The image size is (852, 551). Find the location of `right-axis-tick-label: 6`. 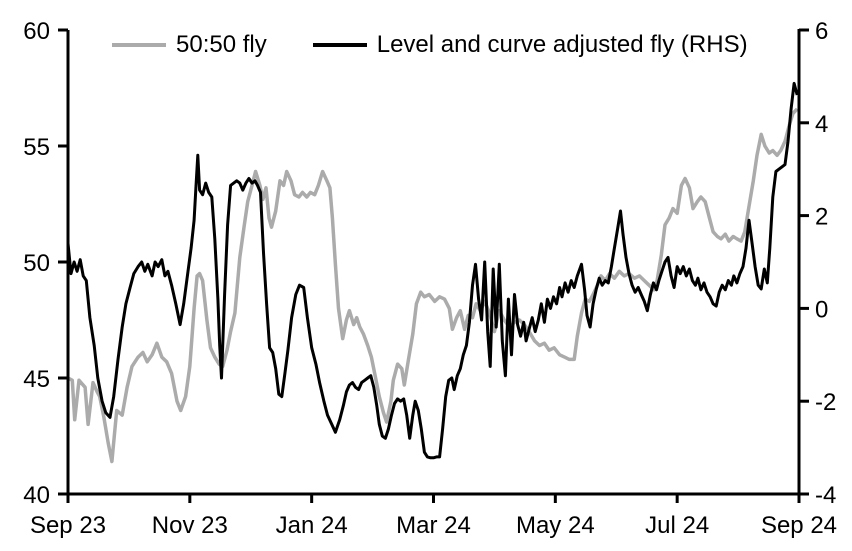

right-axis-tick-label: 6 is located at coordinates (821, 31).